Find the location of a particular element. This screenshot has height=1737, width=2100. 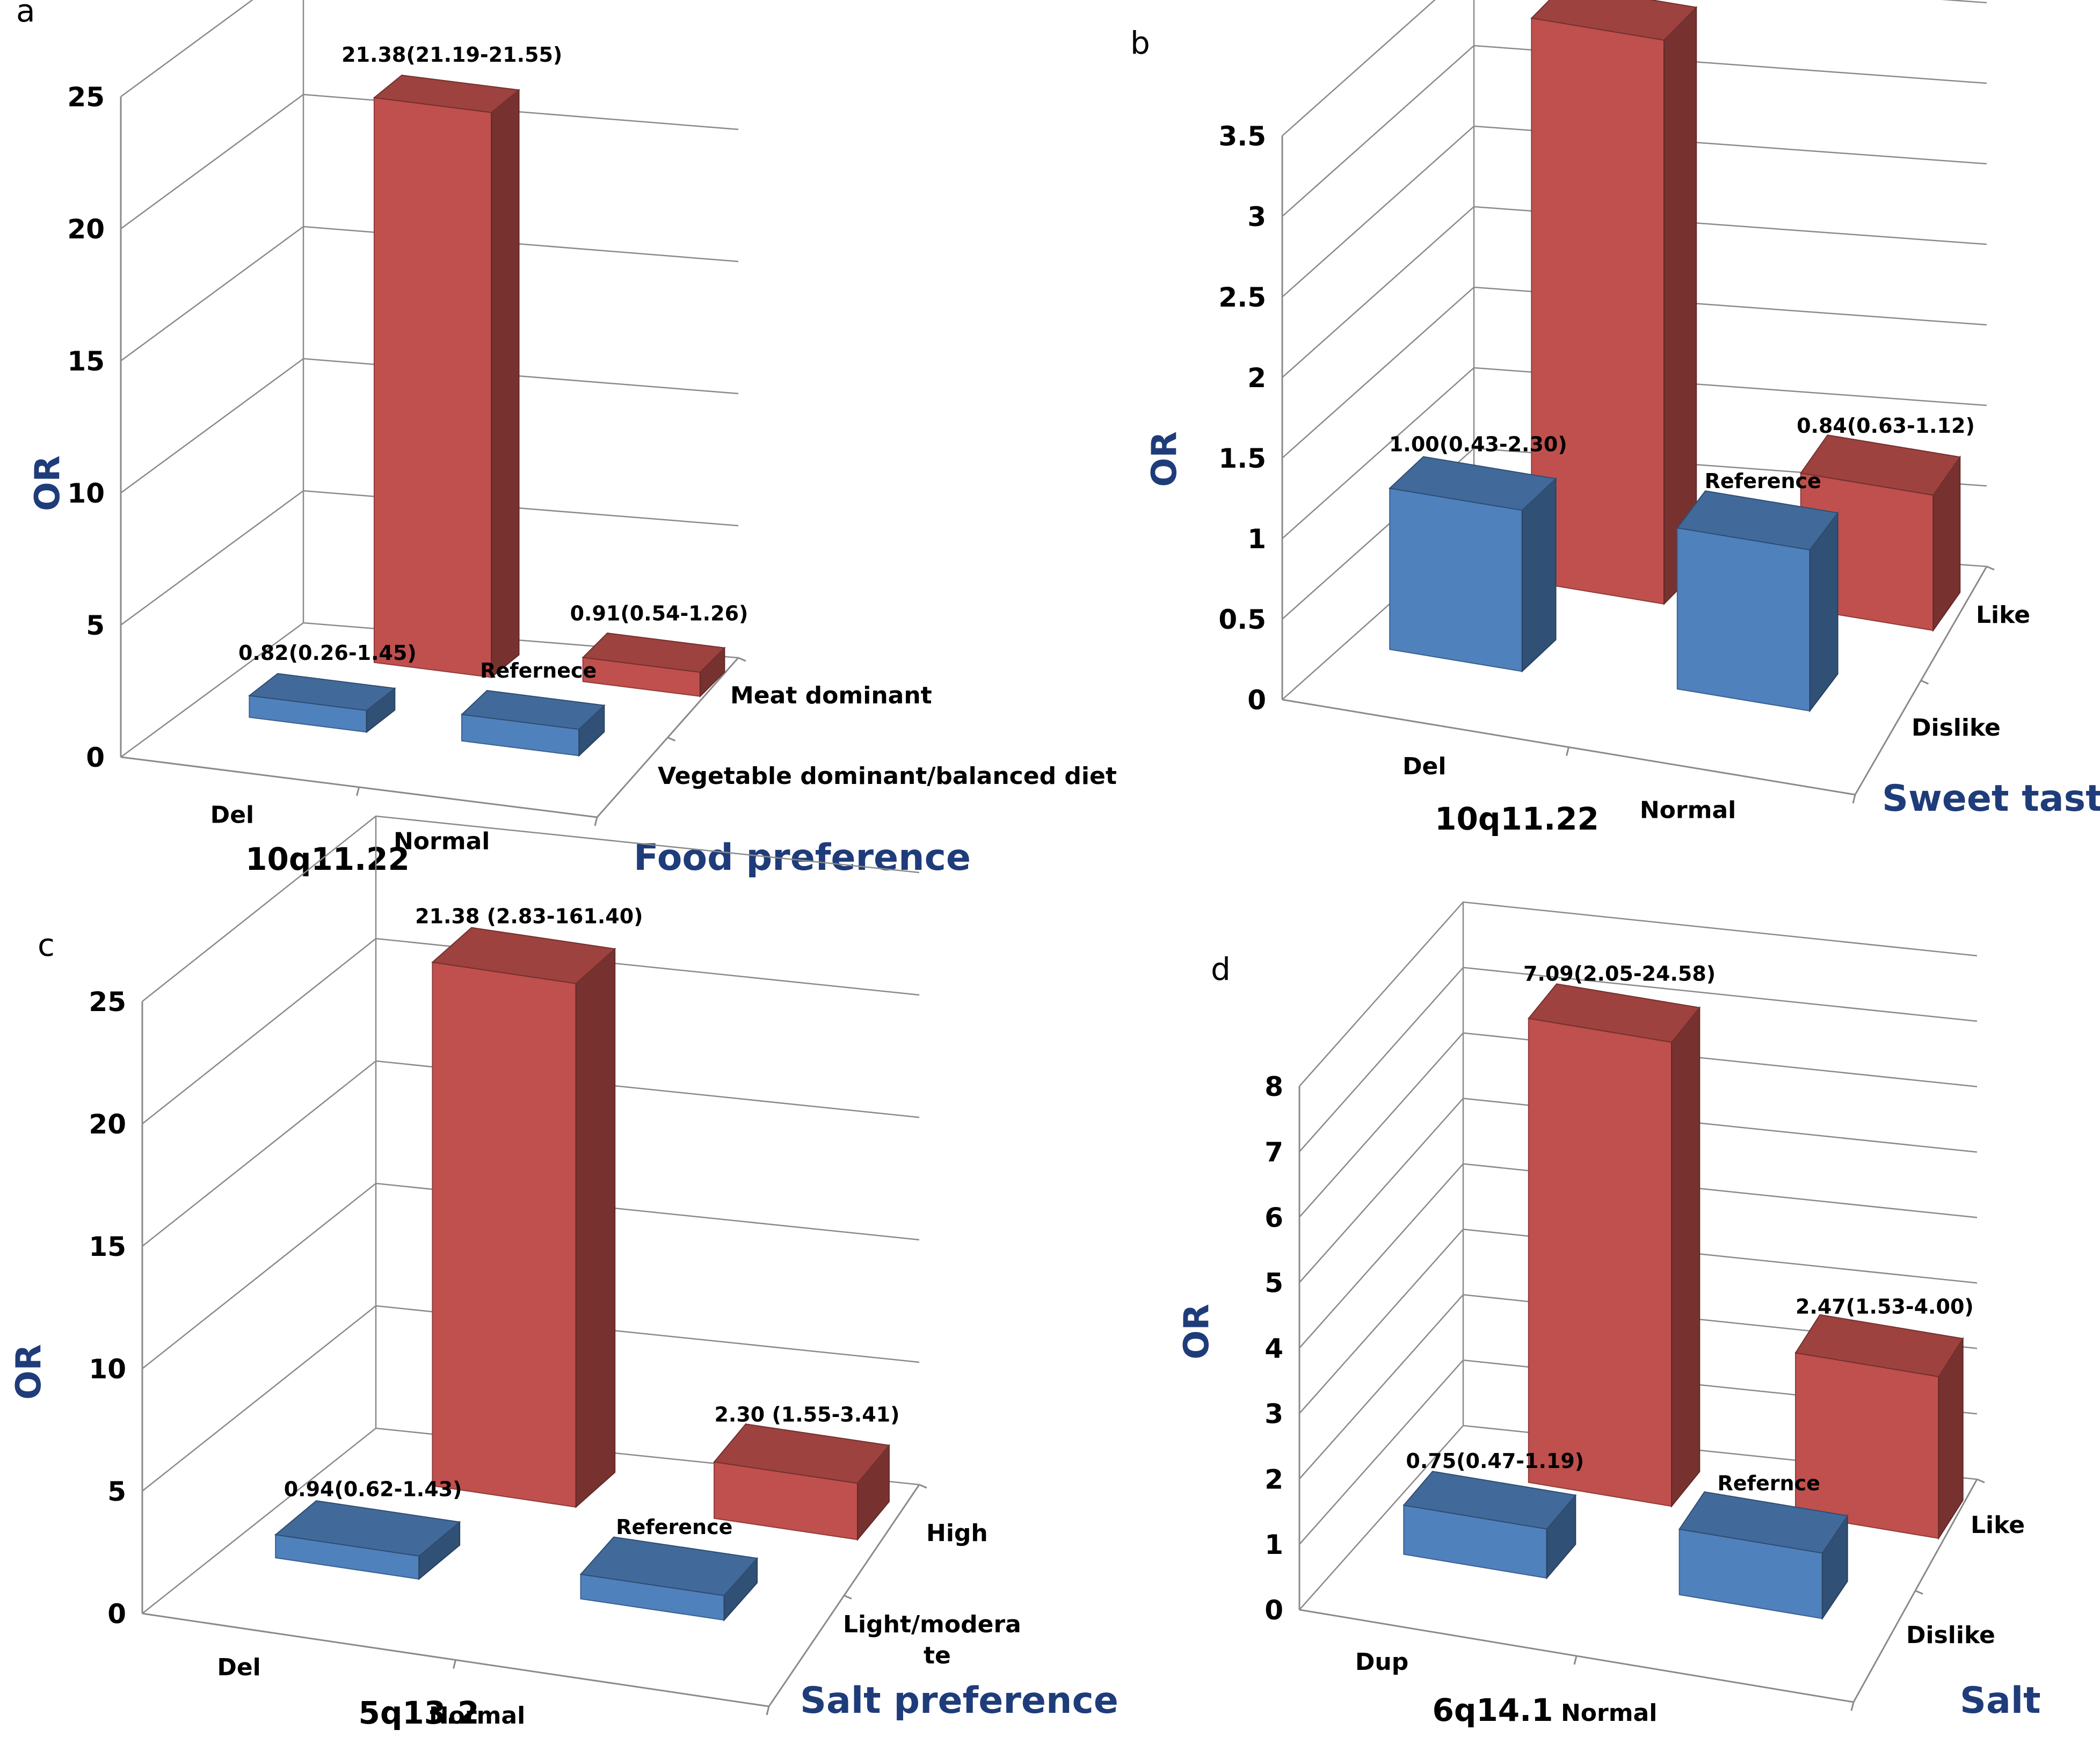

bar-meat-dominant-normal is located at coordinates (654, 665).